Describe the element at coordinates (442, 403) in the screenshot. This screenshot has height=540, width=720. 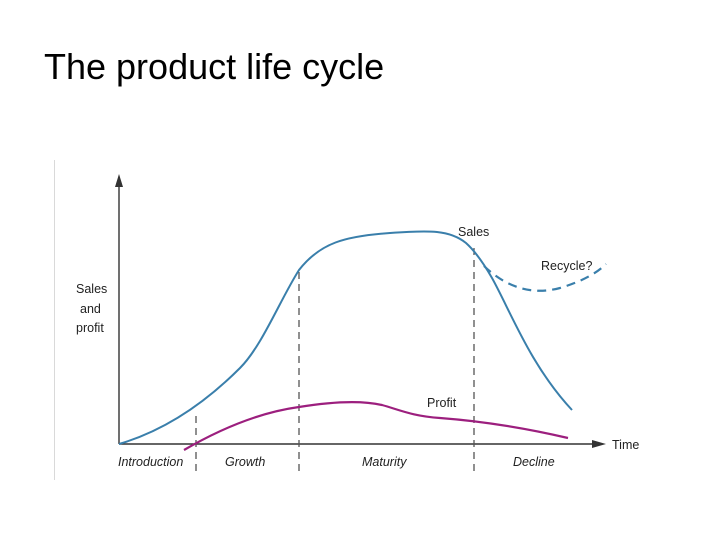
I see `profit-label: Profit` at that location.